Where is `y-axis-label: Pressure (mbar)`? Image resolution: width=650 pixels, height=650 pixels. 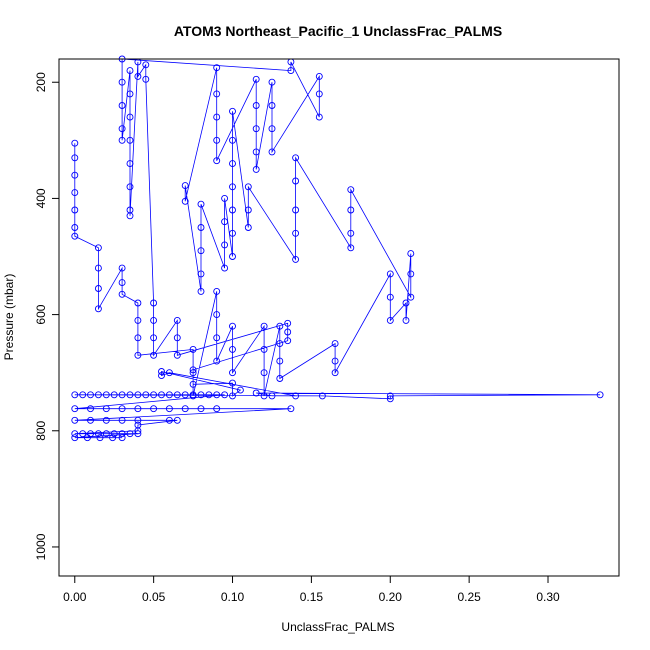
y-axis-label: Pressure (mbar) is located at coordinates (9, 317).